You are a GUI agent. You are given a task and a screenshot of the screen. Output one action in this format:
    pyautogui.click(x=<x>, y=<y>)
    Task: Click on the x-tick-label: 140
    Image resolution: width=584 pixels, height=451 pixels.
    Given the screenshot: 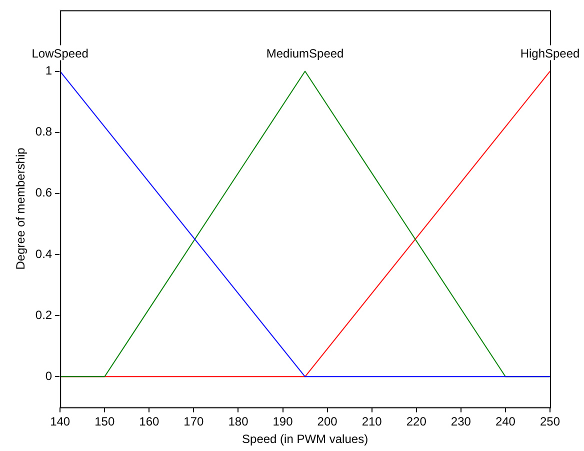 What is the action you would take?
    pyautogui.click(x=60, y=421)
    